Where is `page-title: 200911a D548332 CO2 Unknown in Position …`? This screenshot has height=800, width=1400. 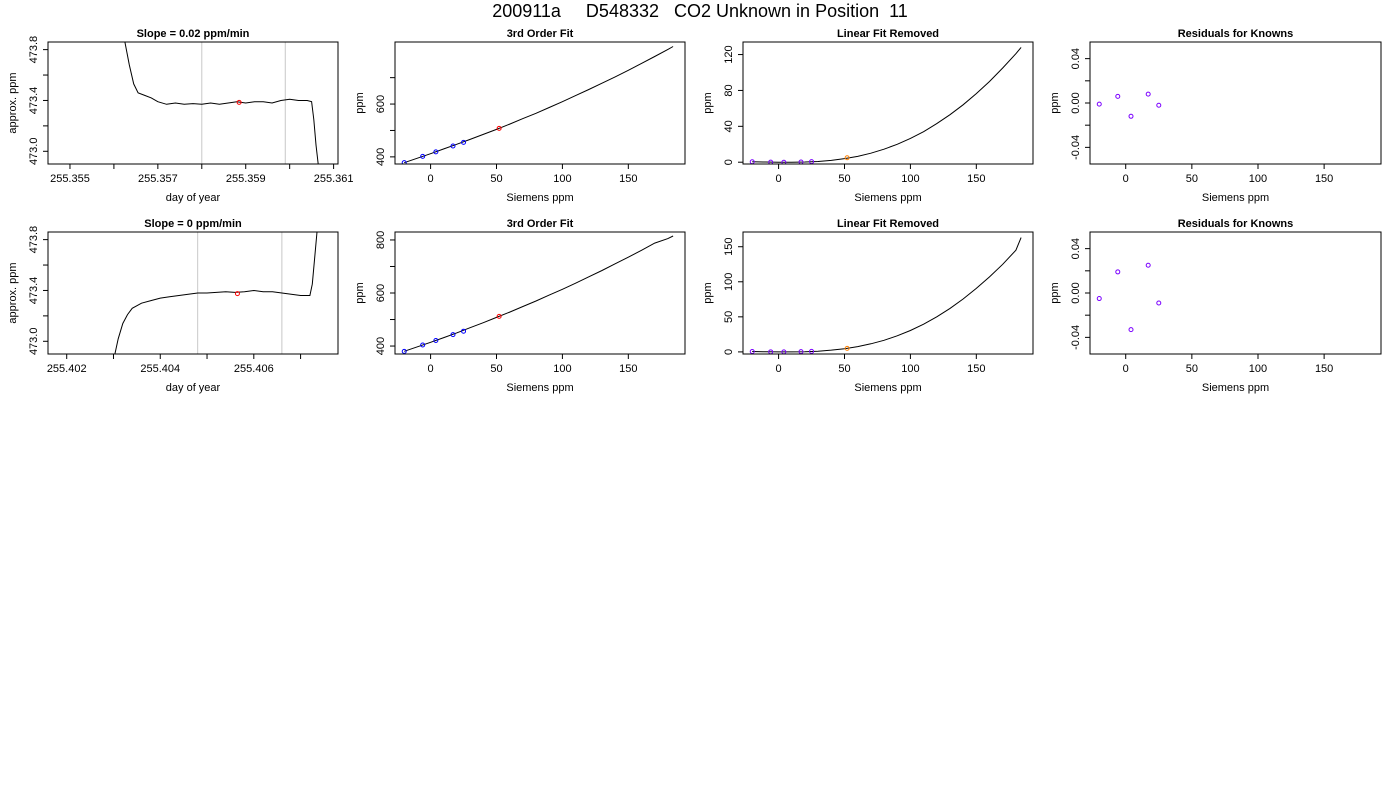 page-title: 200911a D548332 CO2 Unknown in Position … is located at coordinates (700, 11).